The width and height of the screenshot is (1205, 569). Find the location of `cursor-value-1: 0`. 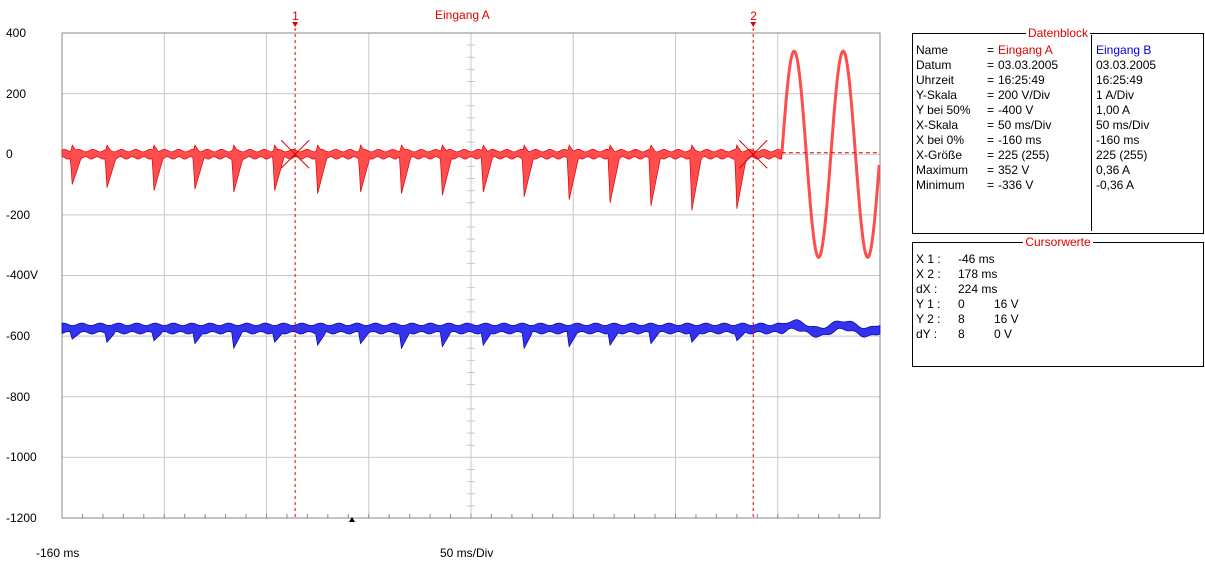

cursor-value-1: 0 is located at coordinates (961, 304).